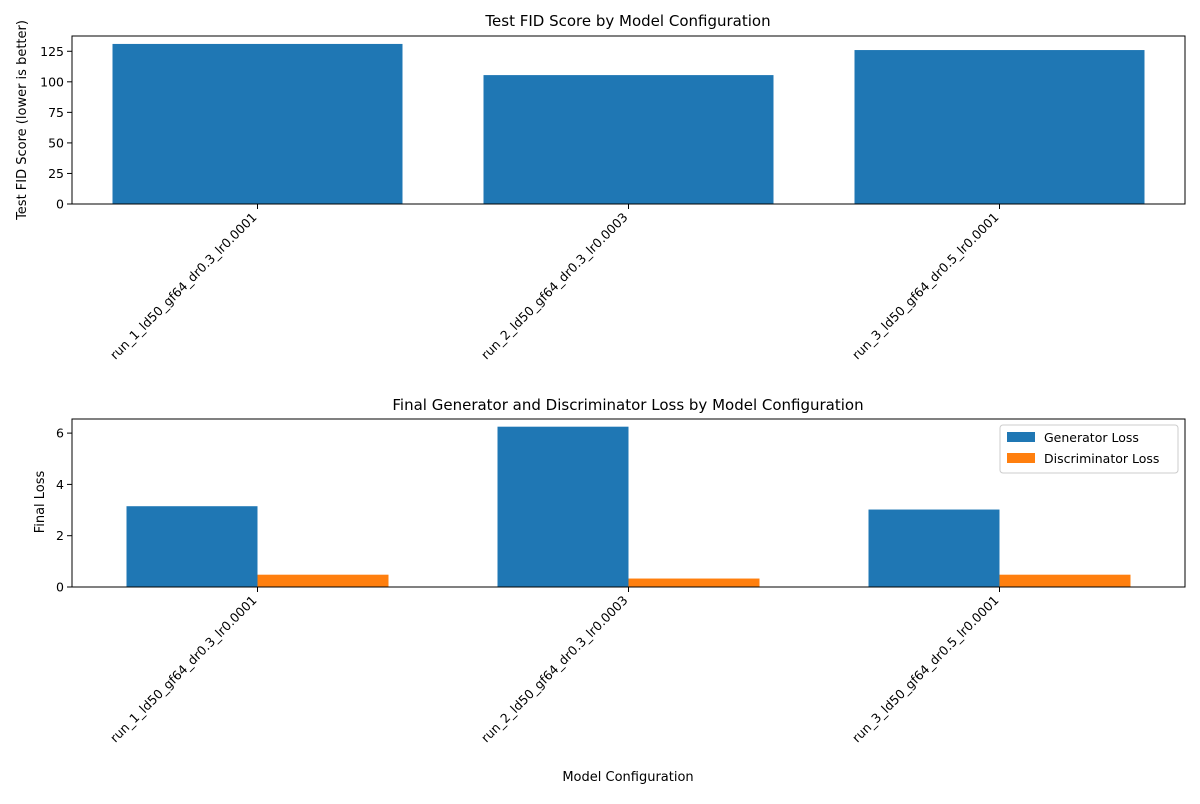  I want to click on legend-swatch-generator, so click(1021, 437).